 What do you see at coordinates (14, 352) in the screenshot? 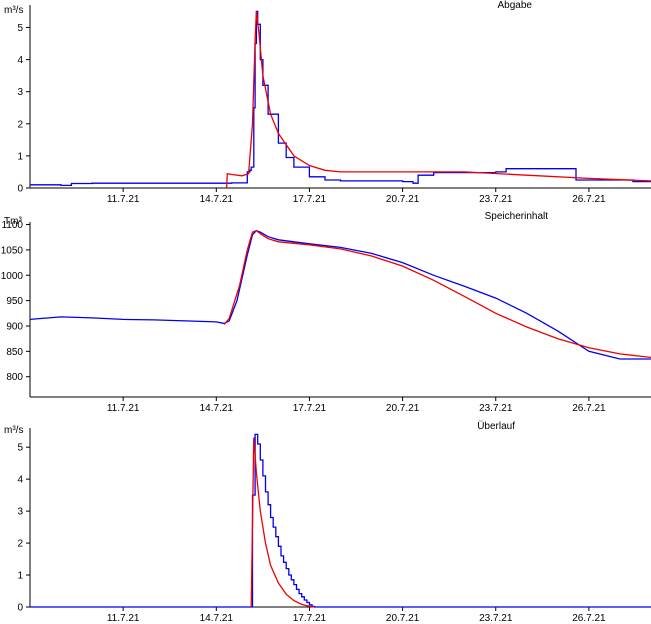
I see `y-tick-label: 850` at bounding box center [14, 352].